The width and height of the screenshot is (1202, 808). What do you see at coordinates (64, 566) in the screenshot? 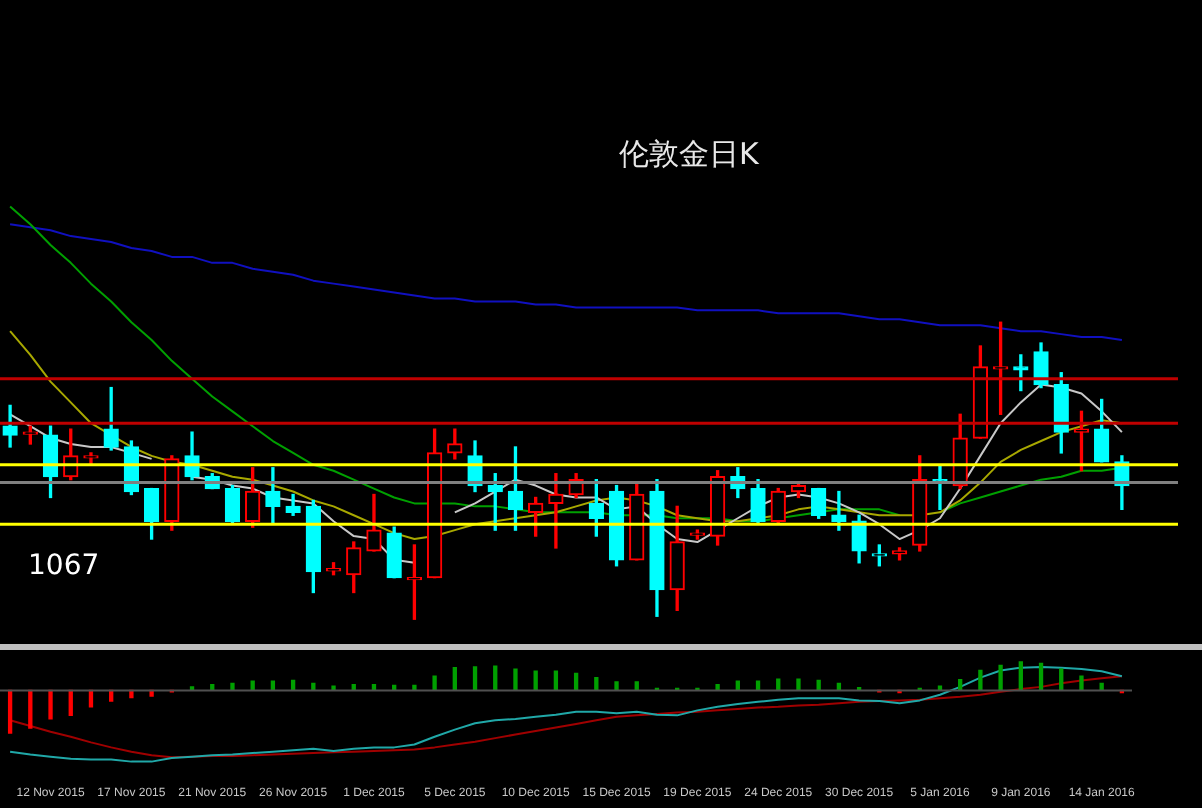
I see `annotation: 1067` at bounding box center [64, 566].